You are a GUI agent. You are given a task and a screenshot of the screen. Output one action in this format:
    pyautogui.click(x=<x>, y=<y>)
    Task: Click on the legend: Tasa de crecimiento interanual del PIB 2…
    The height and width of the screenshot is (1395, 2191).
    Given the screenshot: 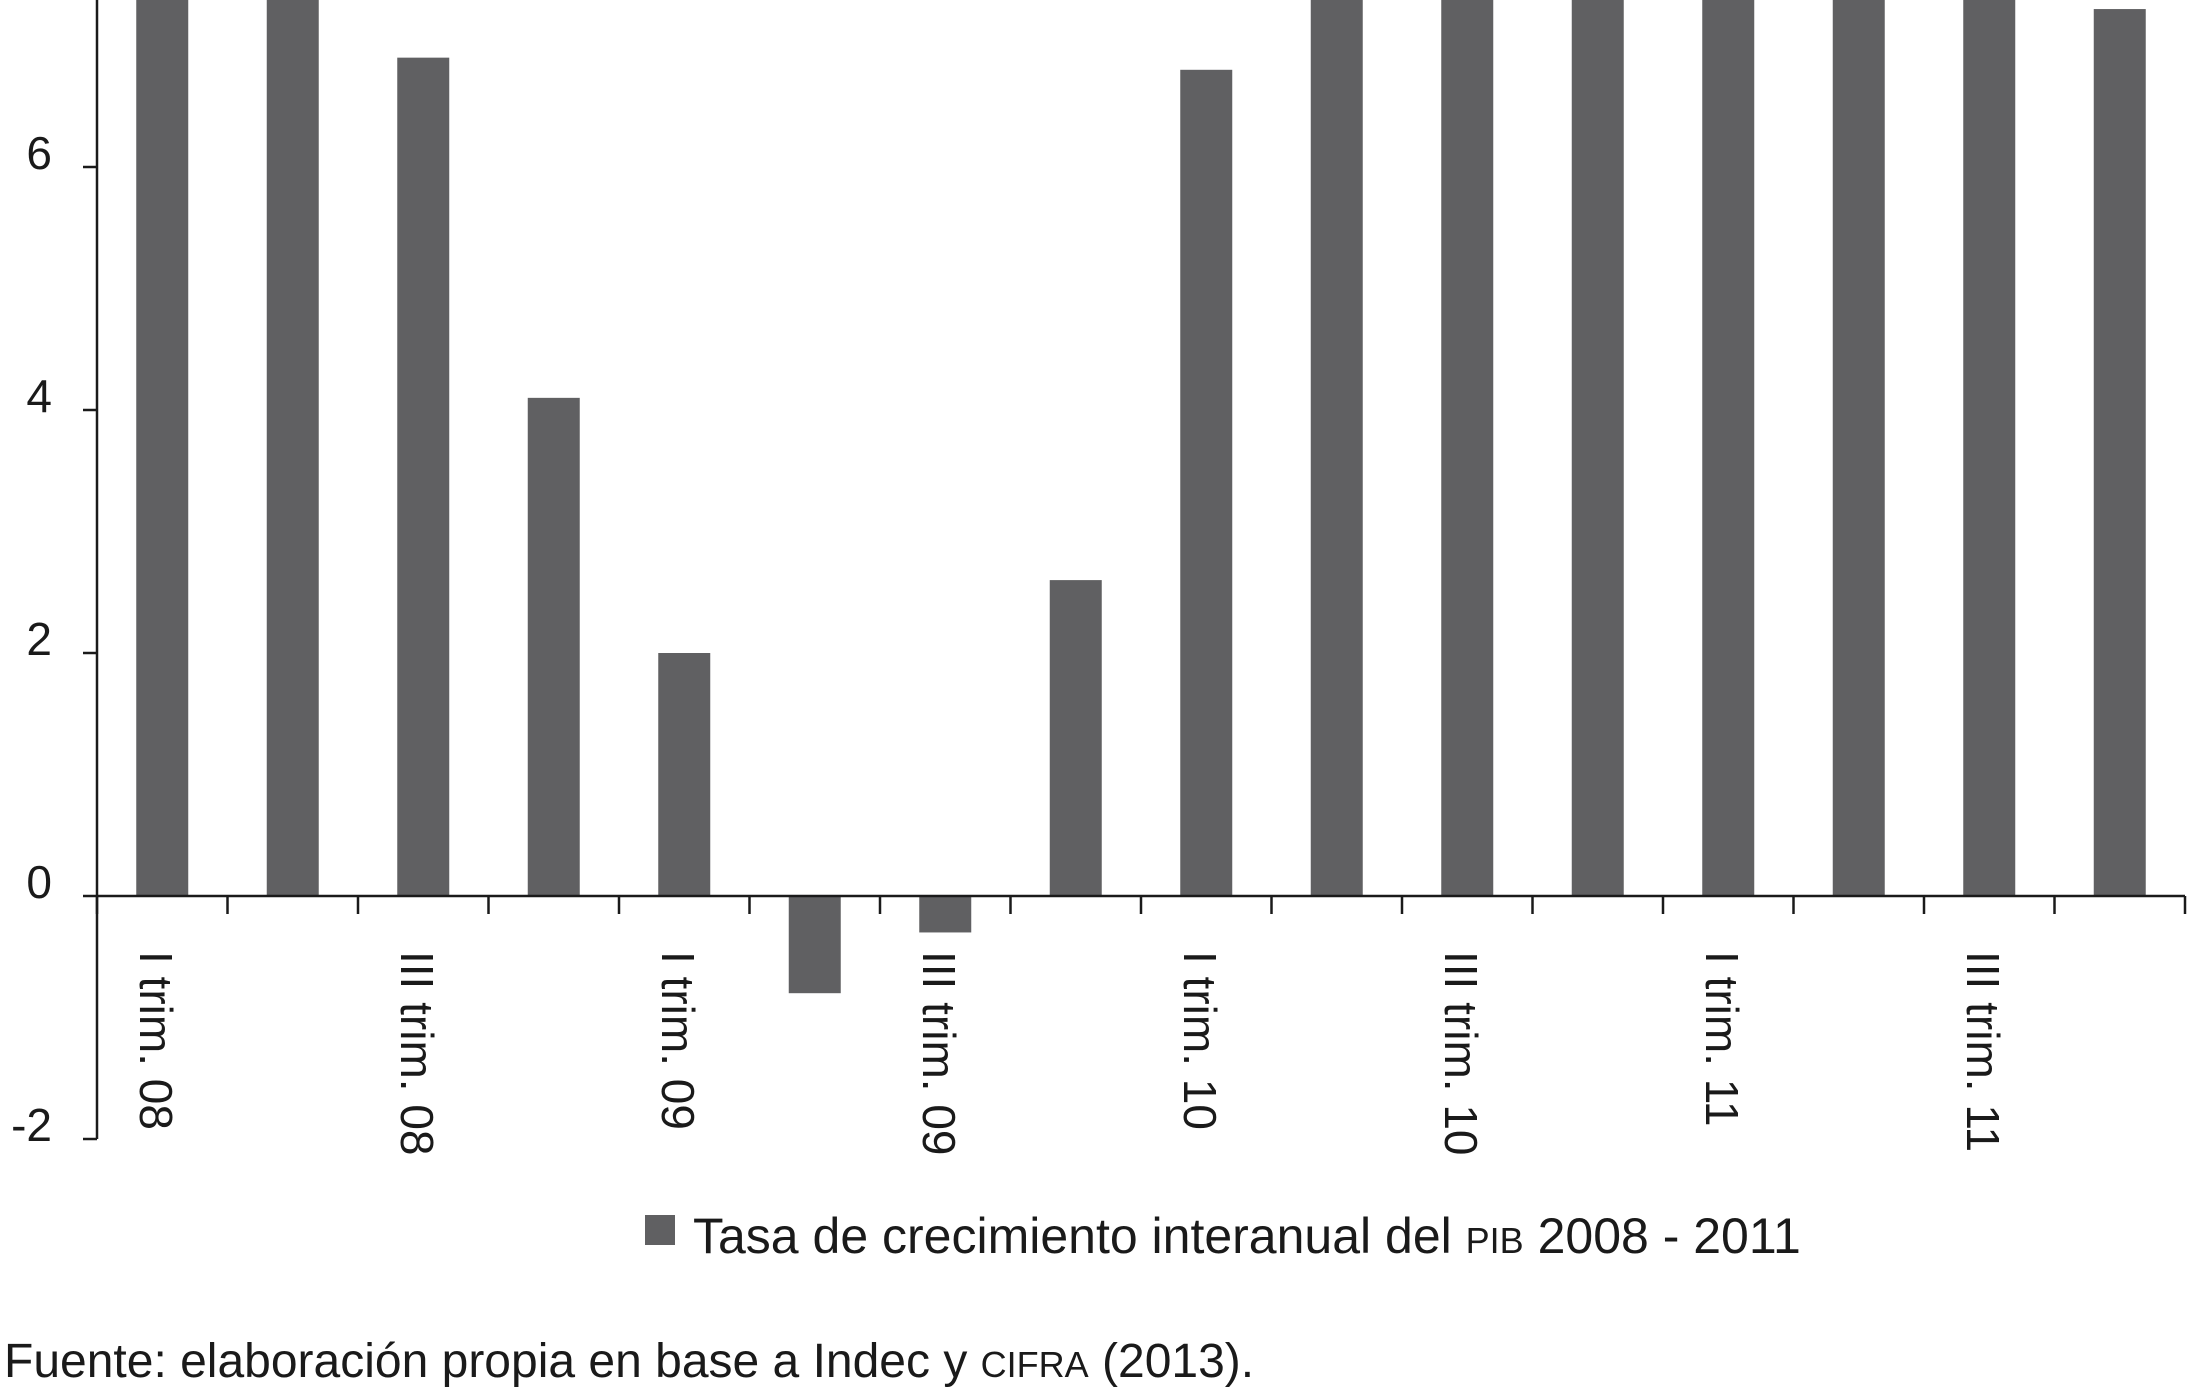 What is the action you would take?
    pyautogui.click(x=1223, y=1236)
    